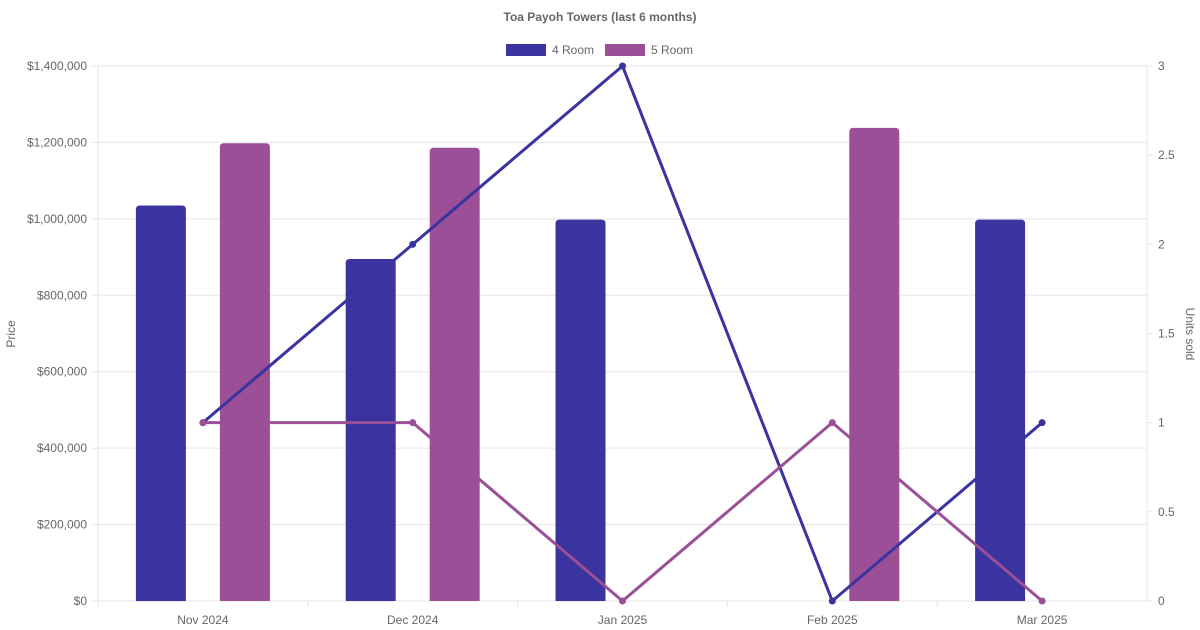 The height and width of the screenshot is (630, 1200). Describe the element at coordinates (1166, 512) in the screenshot. I see `right-tick-label: 0.5` at that location.